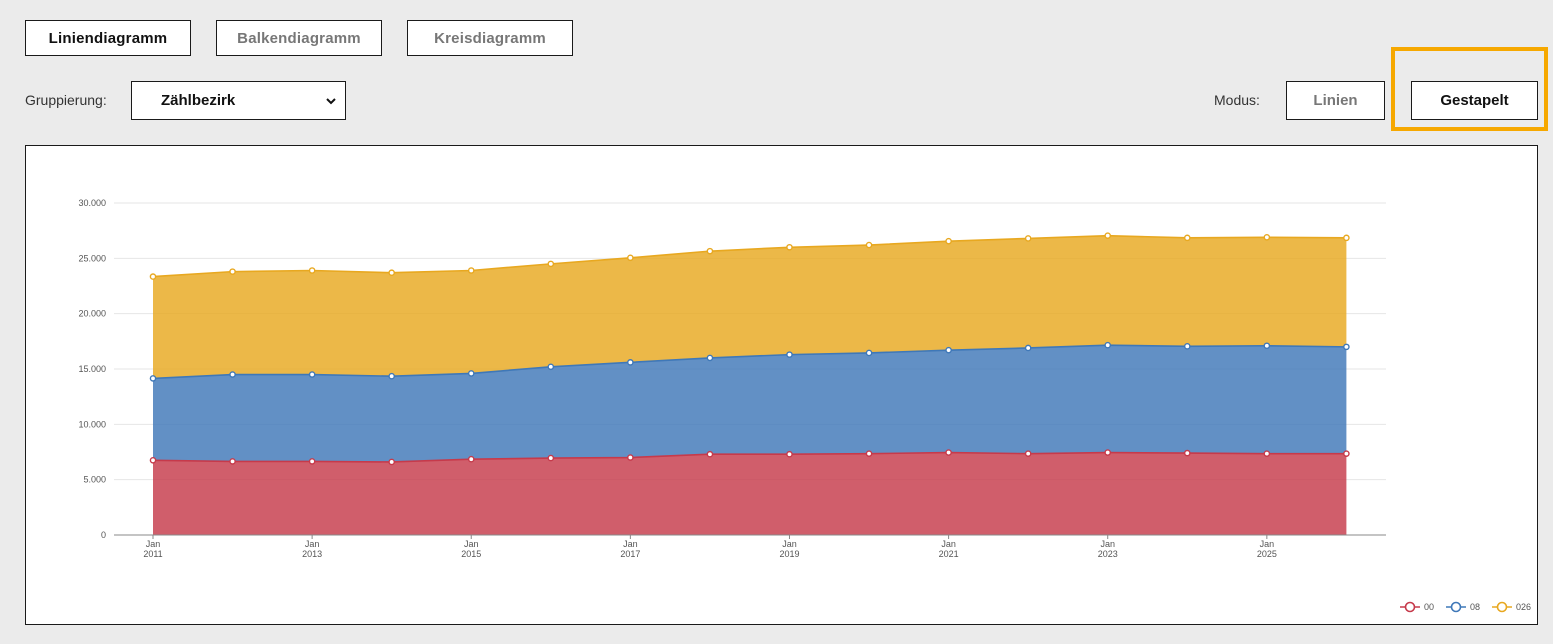  Describe the element at coordinates (66, 100) in the screenshot. I see `grouping-label: Gruppierung:` at that location.